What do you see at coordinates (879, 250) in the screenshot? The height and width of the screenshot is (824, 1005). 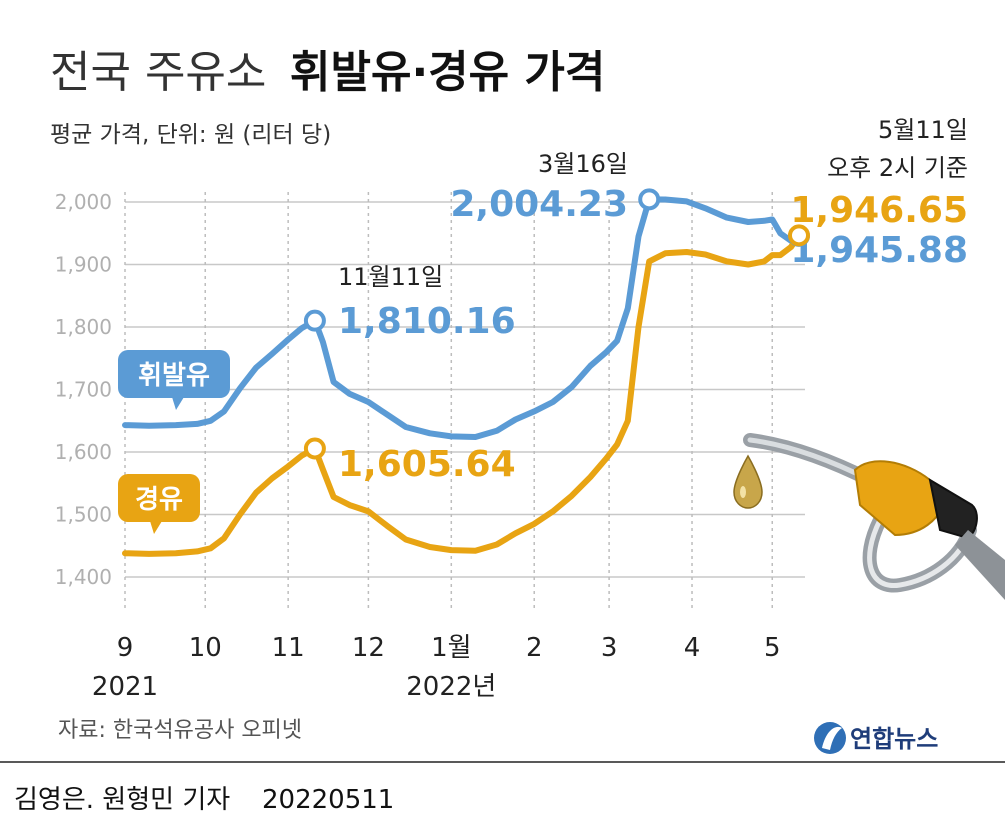 I see `value-label: 1,945.88` at bounding box center [879, 250].